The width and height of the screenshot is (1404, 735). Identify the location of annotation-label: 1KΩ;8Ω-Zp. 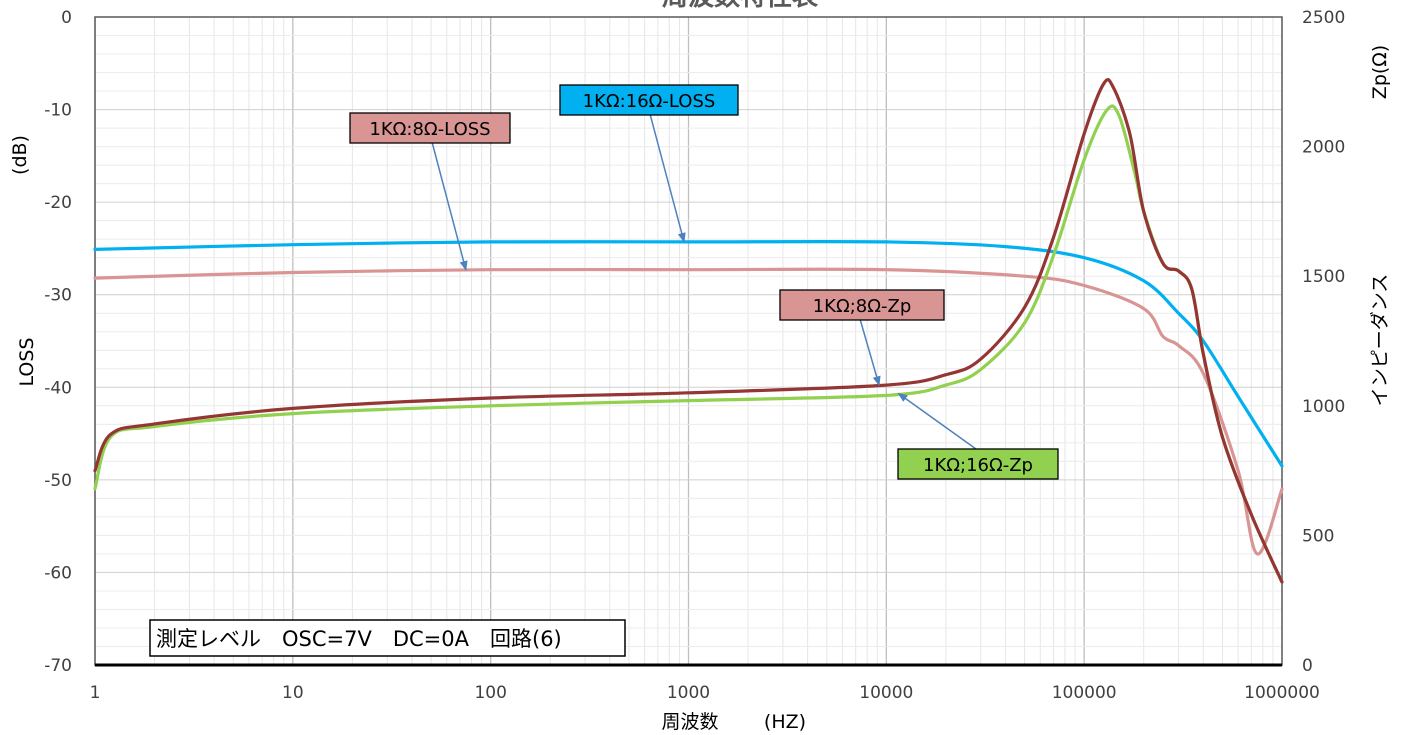
(862, 306).